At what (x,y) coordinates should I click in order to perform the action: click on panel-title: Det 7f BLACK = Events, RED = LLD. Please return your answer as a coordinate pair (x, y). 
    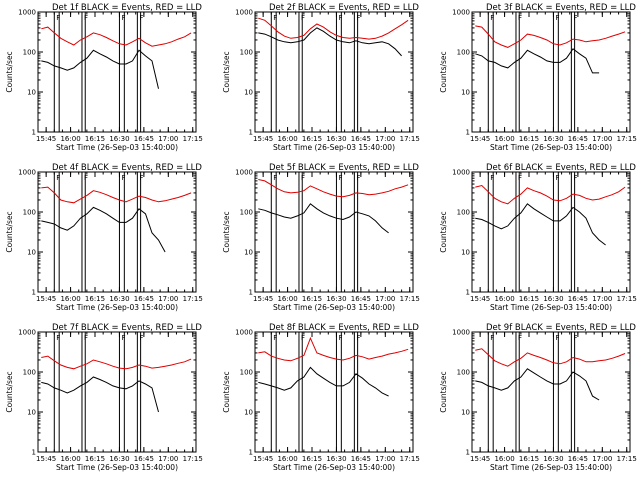
    Looking at the image, I should click on (127, 328).